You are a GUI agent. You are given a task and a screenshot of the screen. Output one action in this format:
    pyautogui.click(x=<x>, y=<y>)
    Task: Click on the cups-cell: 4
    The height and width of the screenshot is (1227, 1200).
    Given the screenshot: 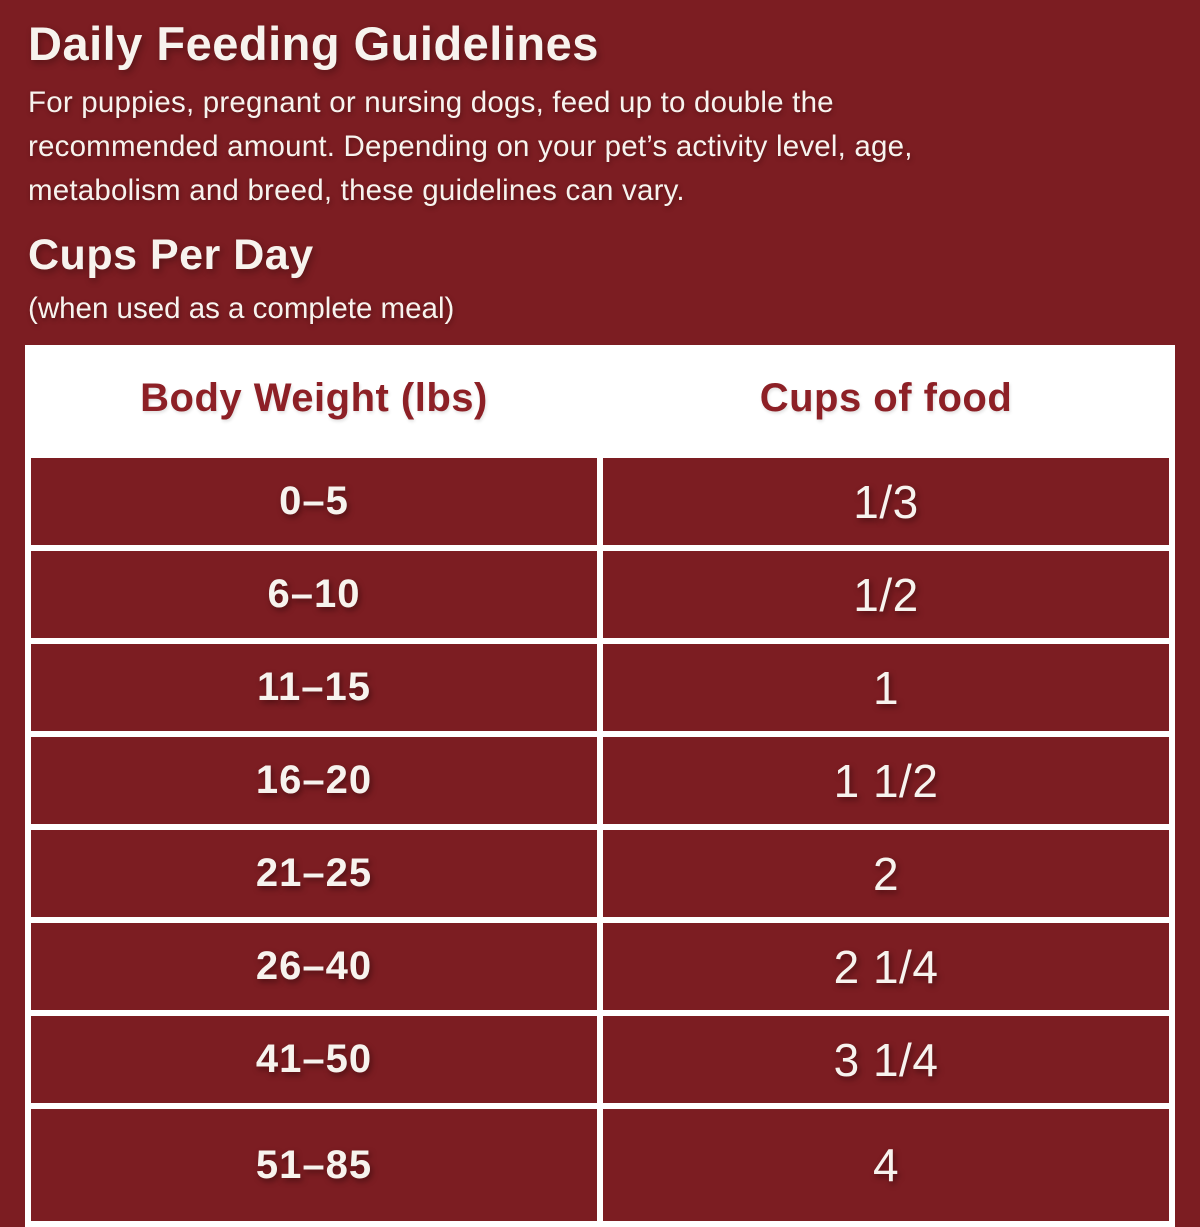 What is the action you would take?
    pyautogui.click(x=886, y=1165)
    